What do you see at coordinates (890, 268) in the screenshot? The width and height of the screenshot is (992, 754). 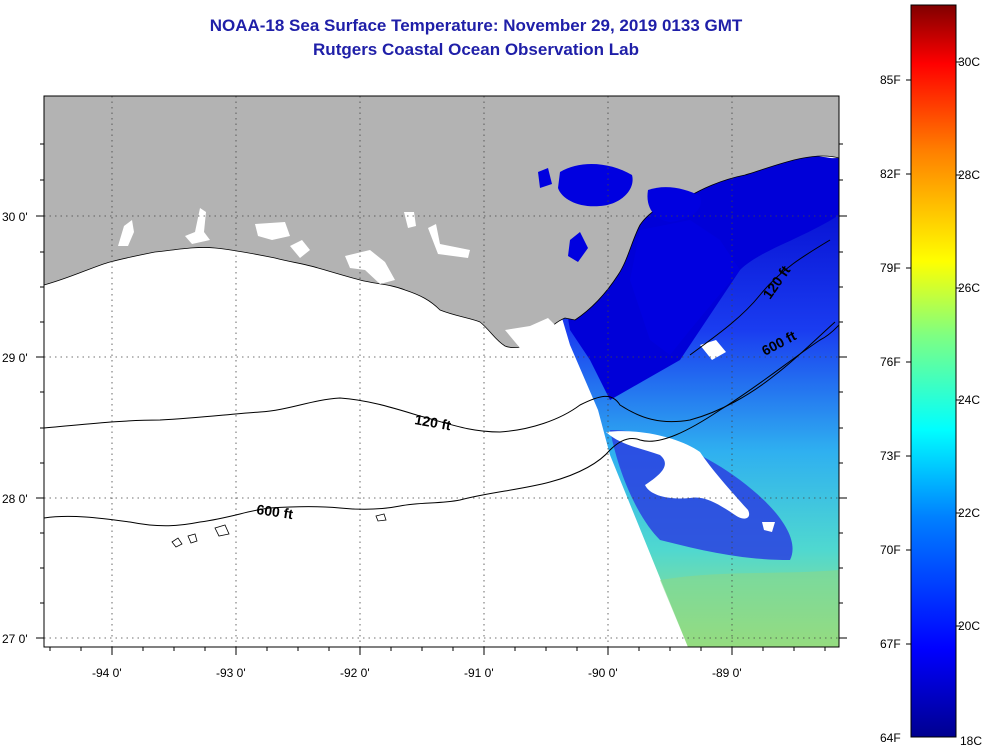 I see `cb-f-79: 79F` at bounding box center [890, 268].